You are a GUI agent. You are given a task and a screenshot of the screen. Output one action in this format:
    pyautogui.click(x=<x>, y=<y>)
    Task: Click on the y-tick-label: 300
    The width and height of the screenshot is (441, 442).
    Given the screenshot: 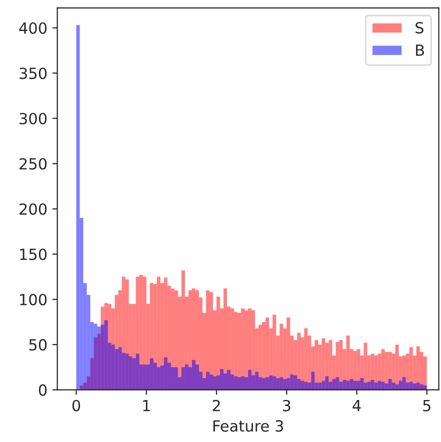 What is the action you would take?
    pyautogui.click(x=33, y=118)
    